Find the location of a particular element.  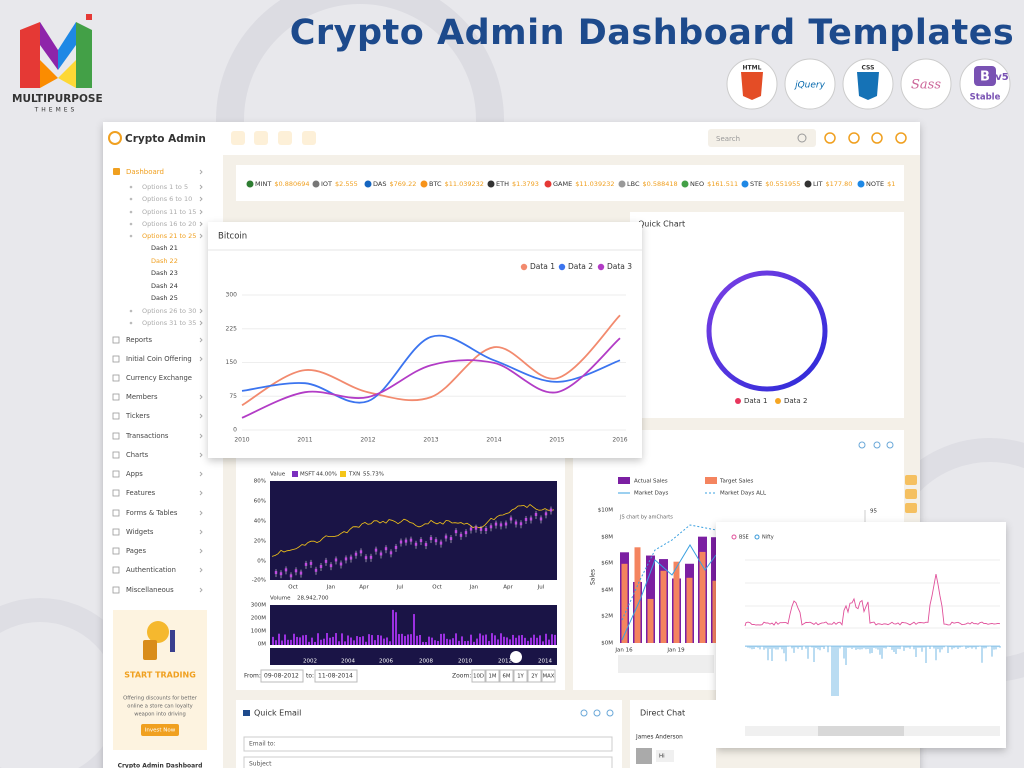

submenu-item: Dash 24 is located at coordinates (164, 286).